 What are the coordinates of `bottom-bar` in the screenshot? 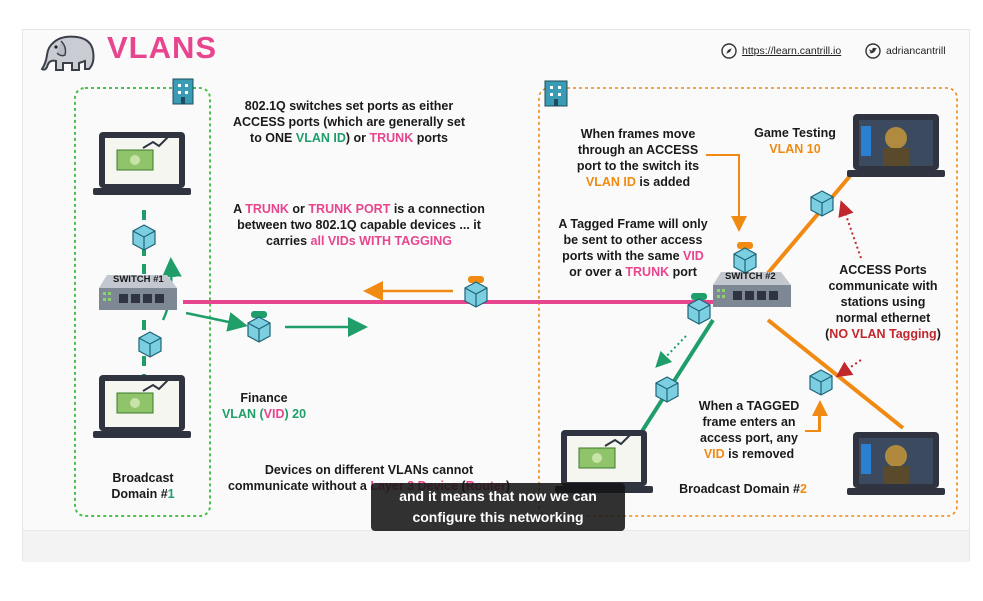 It's located at (496, 546).